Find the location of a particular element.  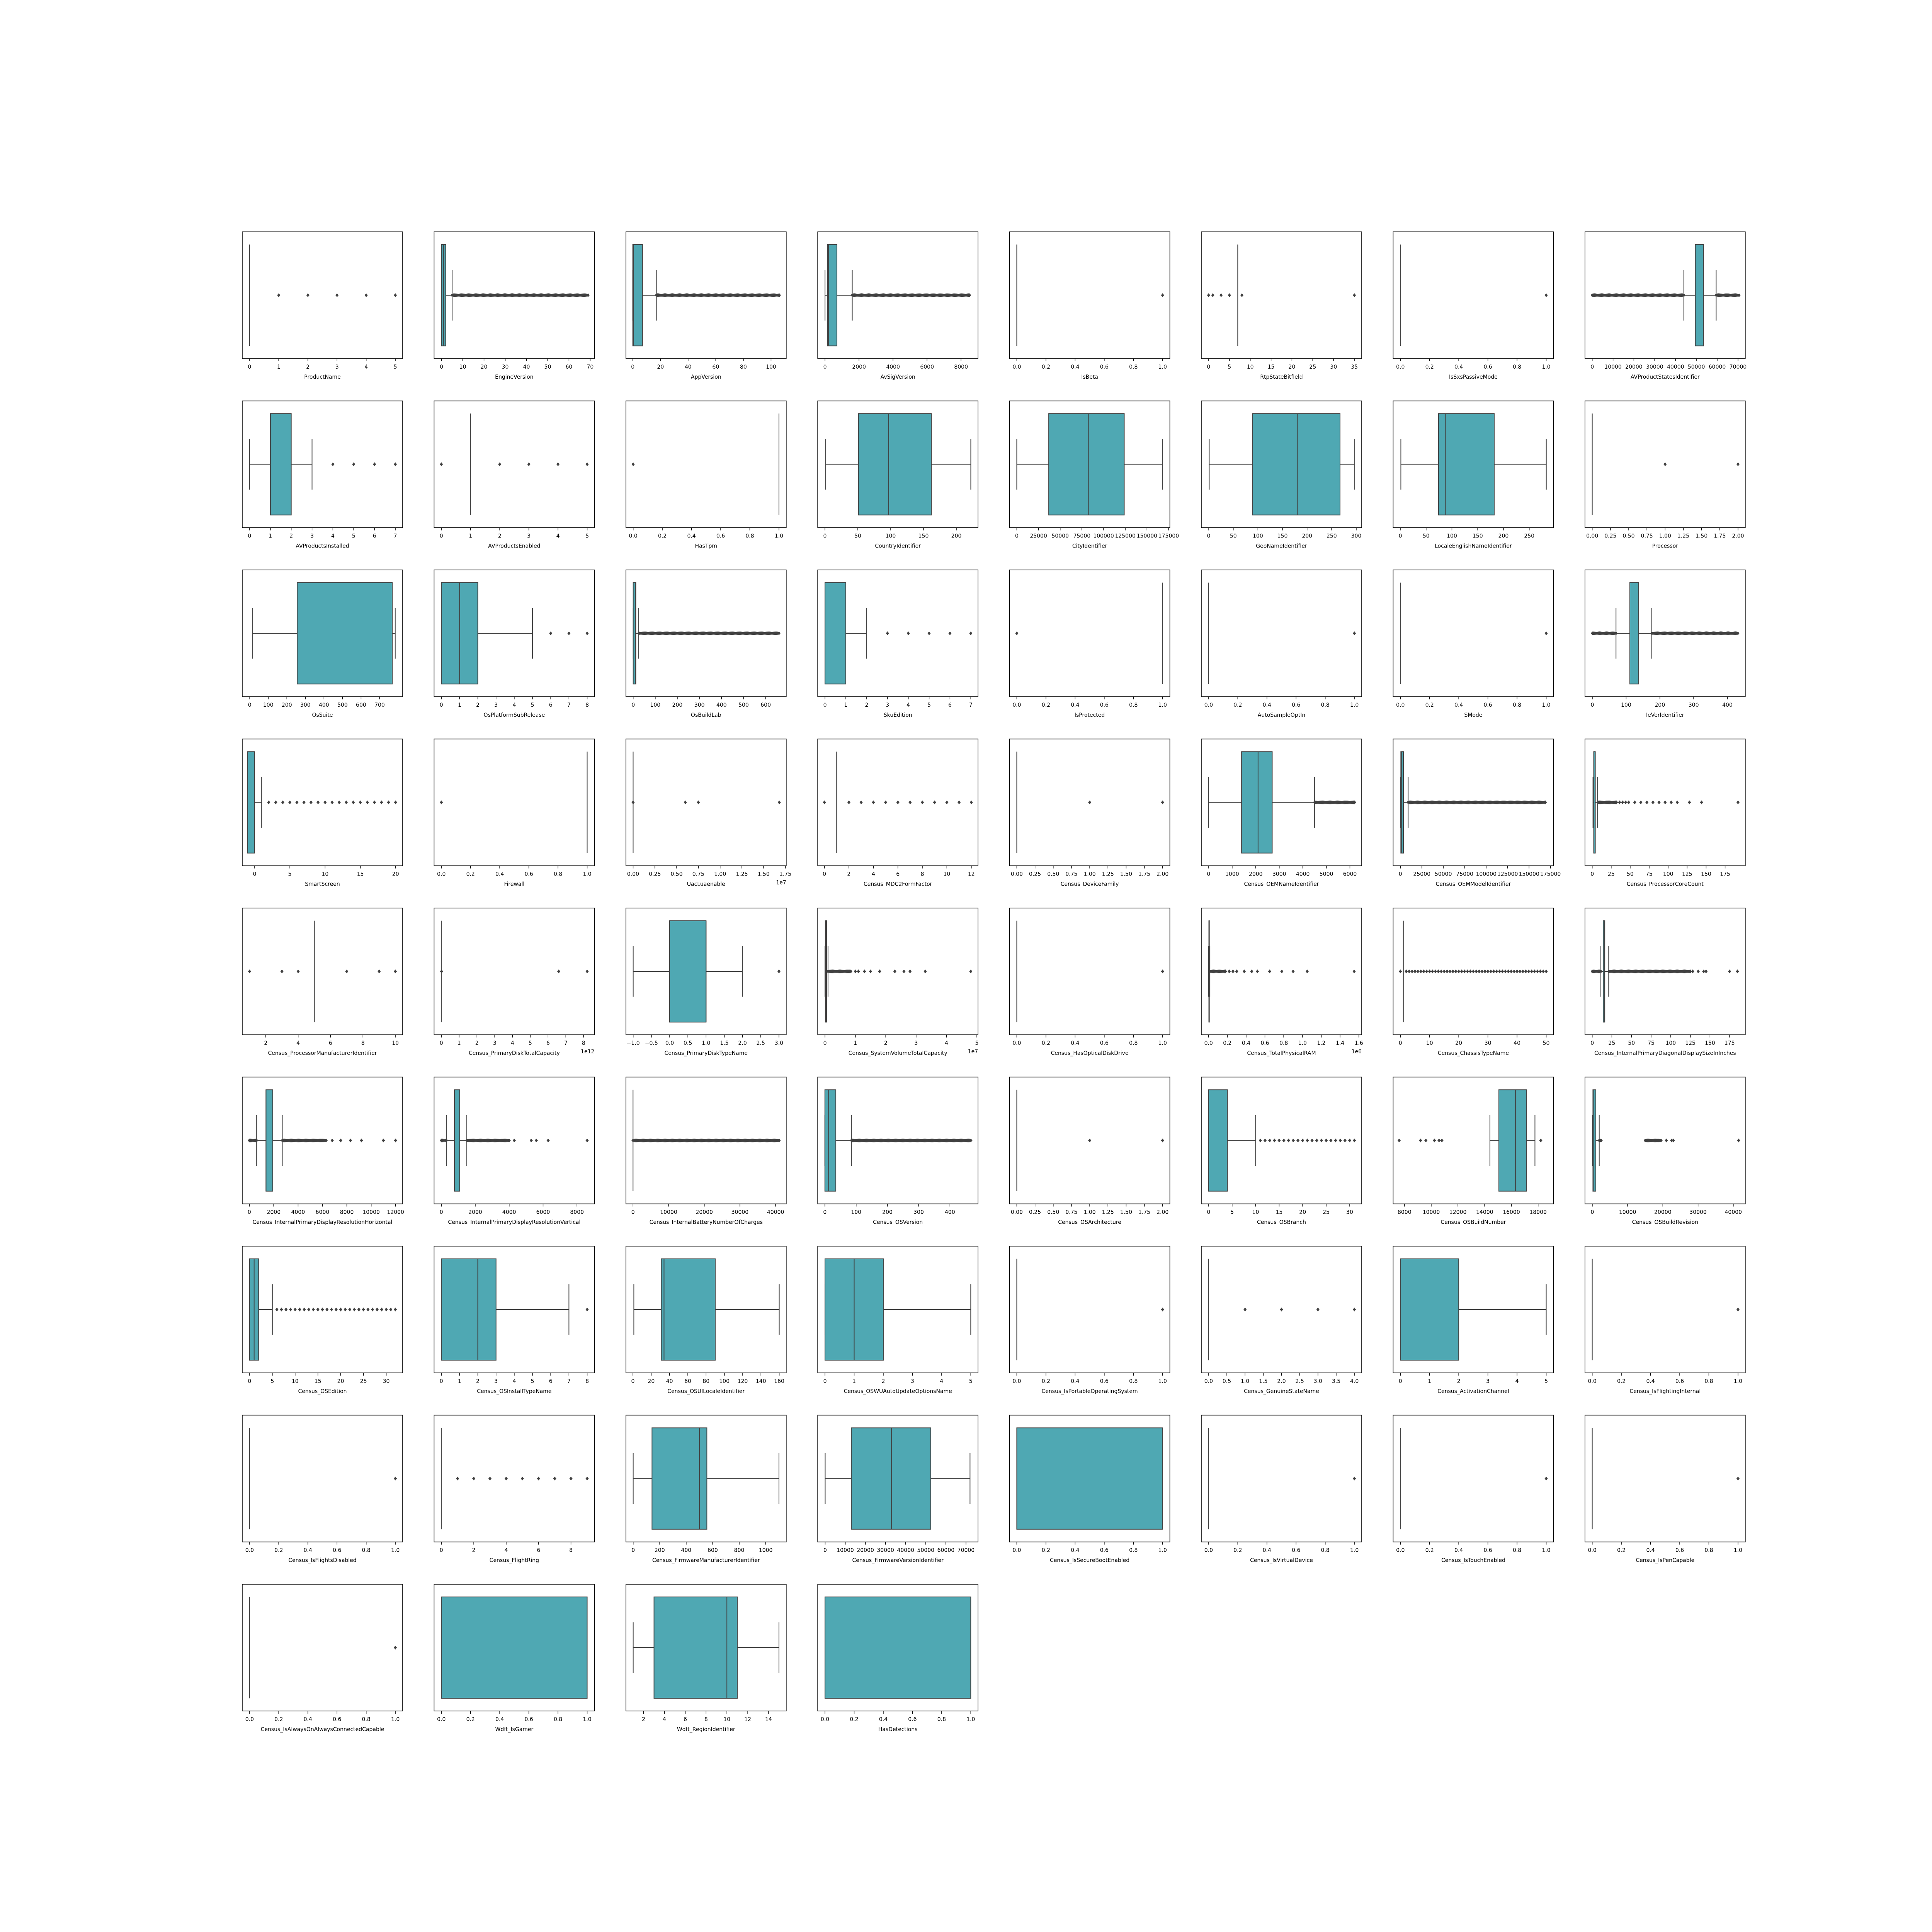

x-axis-label: Census_IsSecureBootEnabled is located at coordinates (1090, 1561).